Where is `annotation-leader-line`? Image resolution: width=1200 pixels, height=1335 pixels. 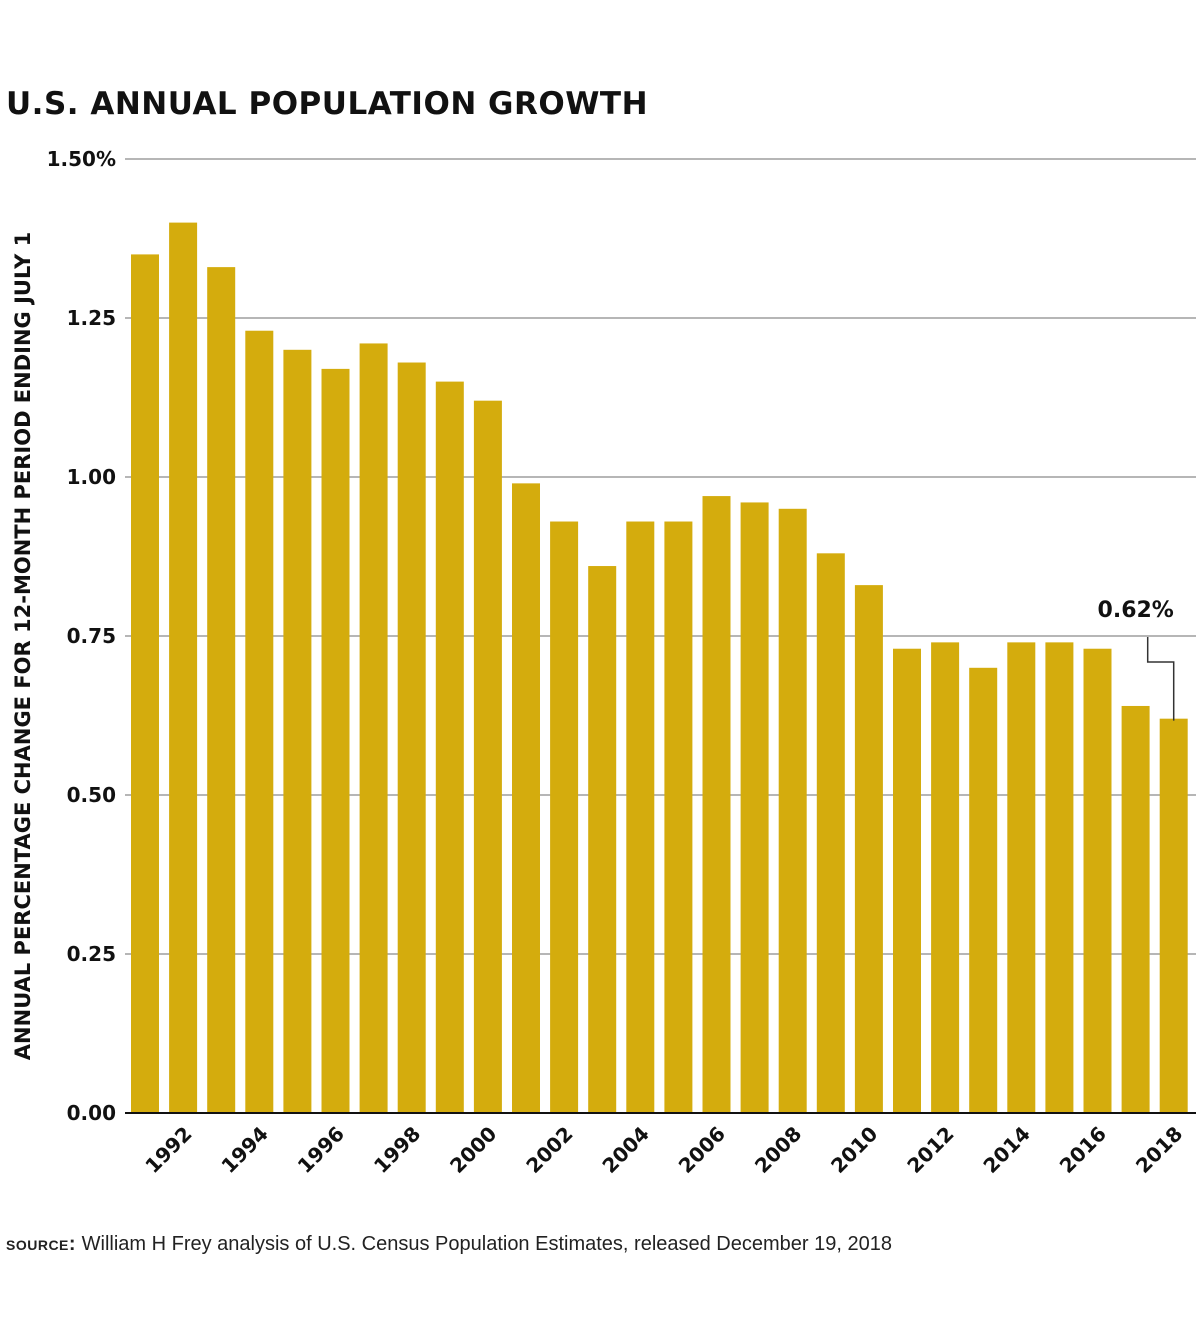 annotation-leader-line is located at coordinates (1160, 679).